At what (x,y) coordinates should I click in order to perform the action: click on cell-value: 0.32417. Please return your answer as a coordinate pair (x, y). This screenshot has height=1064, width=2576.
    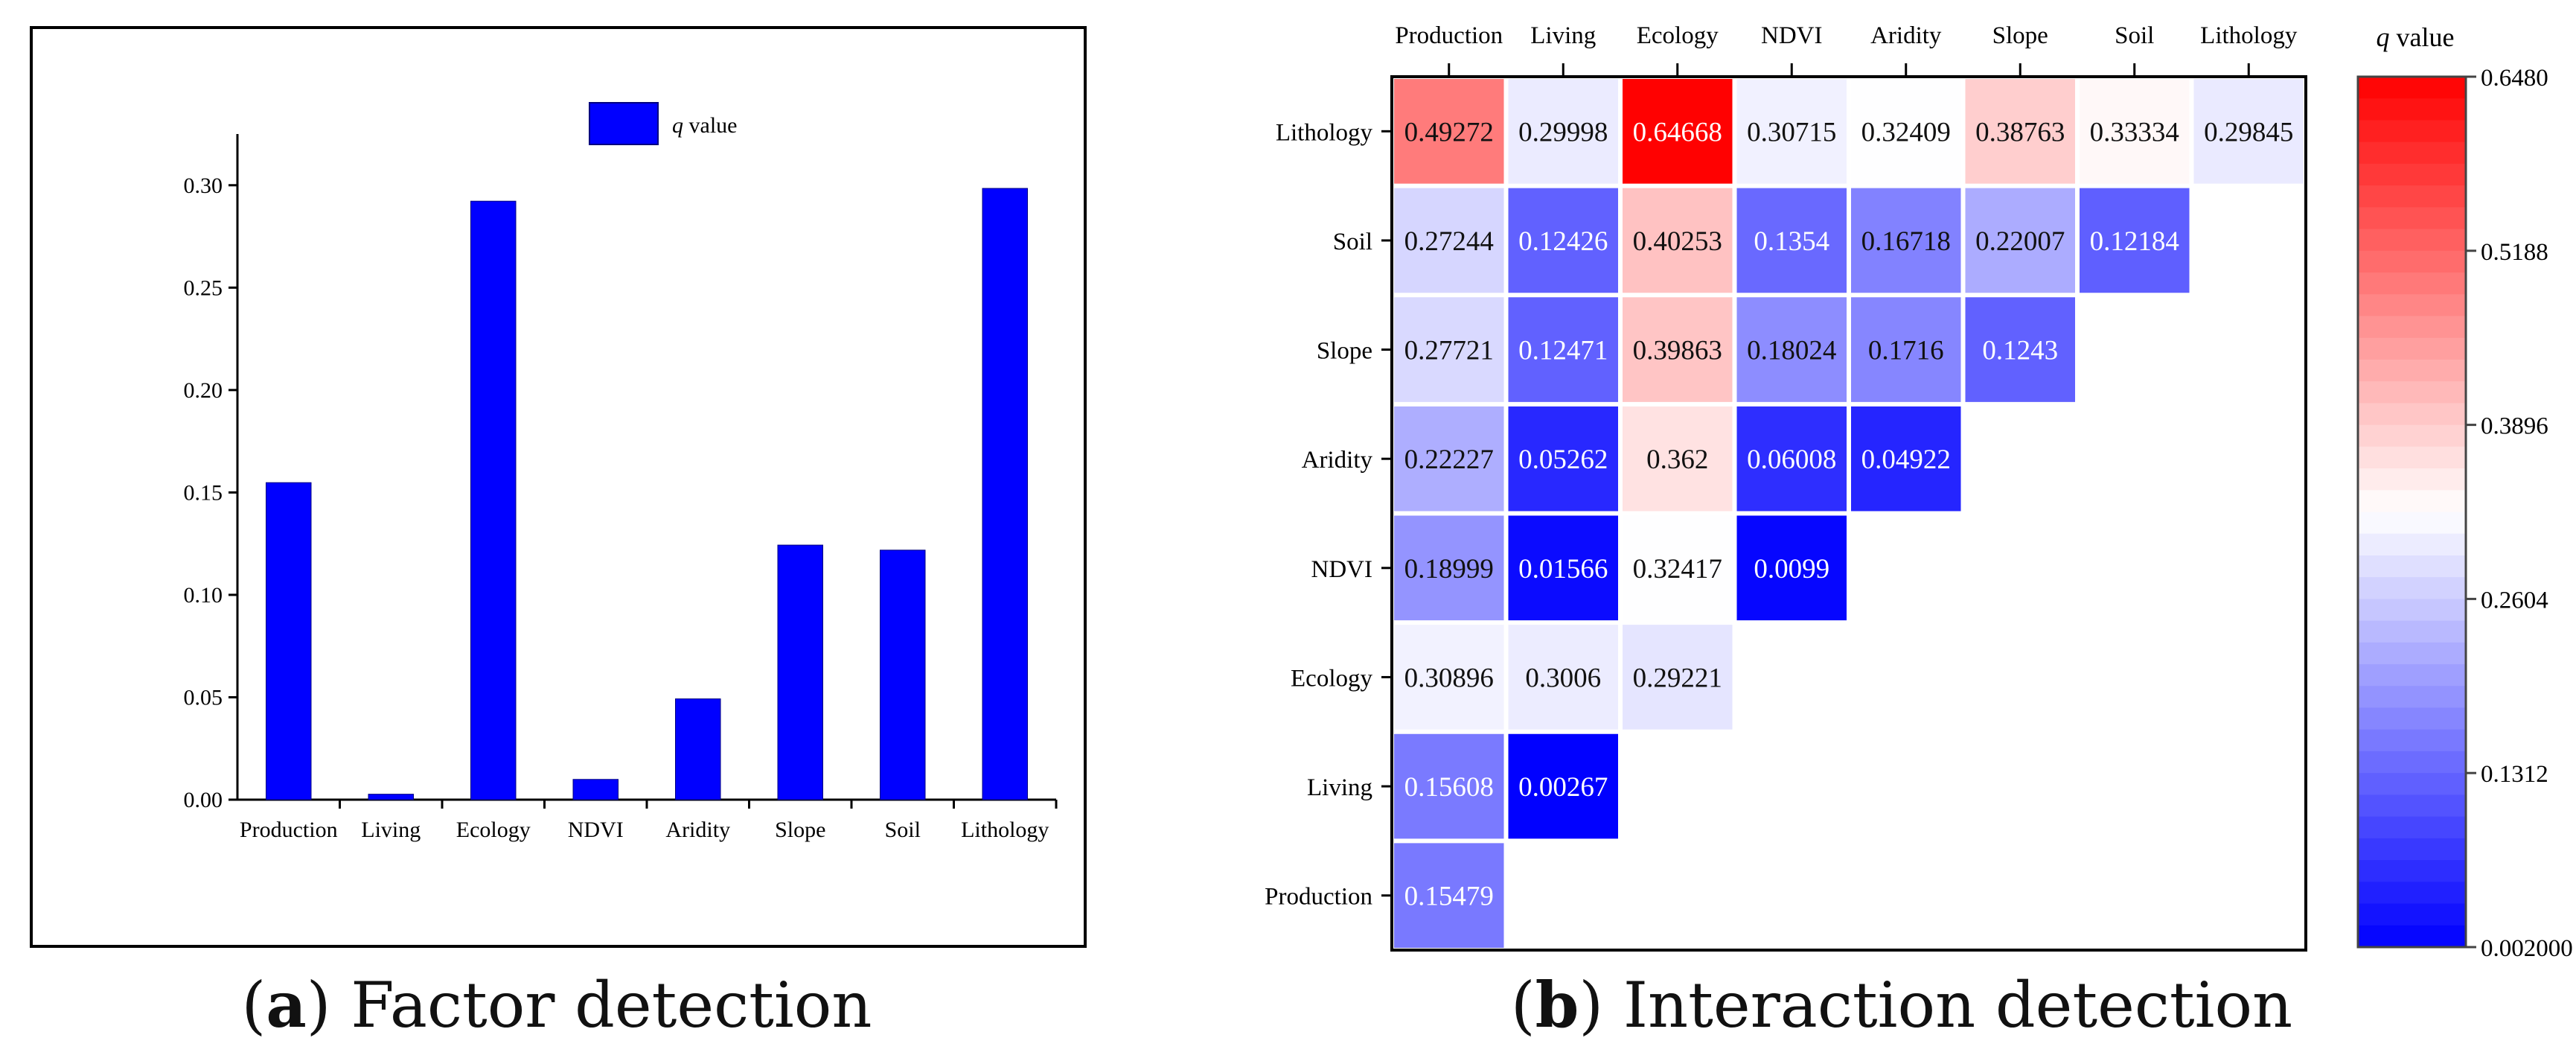
    Looking at the image, I should click on (1677, 569).